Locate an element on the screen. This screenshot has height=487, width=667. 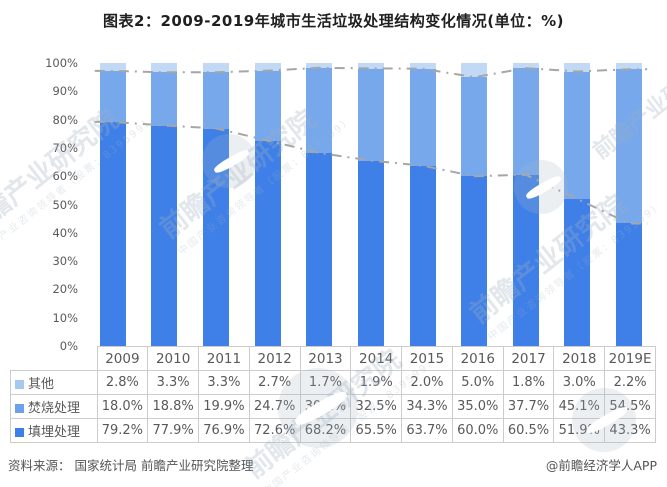
table-value-cell: 32.5% is located at coordinates (376, 406).